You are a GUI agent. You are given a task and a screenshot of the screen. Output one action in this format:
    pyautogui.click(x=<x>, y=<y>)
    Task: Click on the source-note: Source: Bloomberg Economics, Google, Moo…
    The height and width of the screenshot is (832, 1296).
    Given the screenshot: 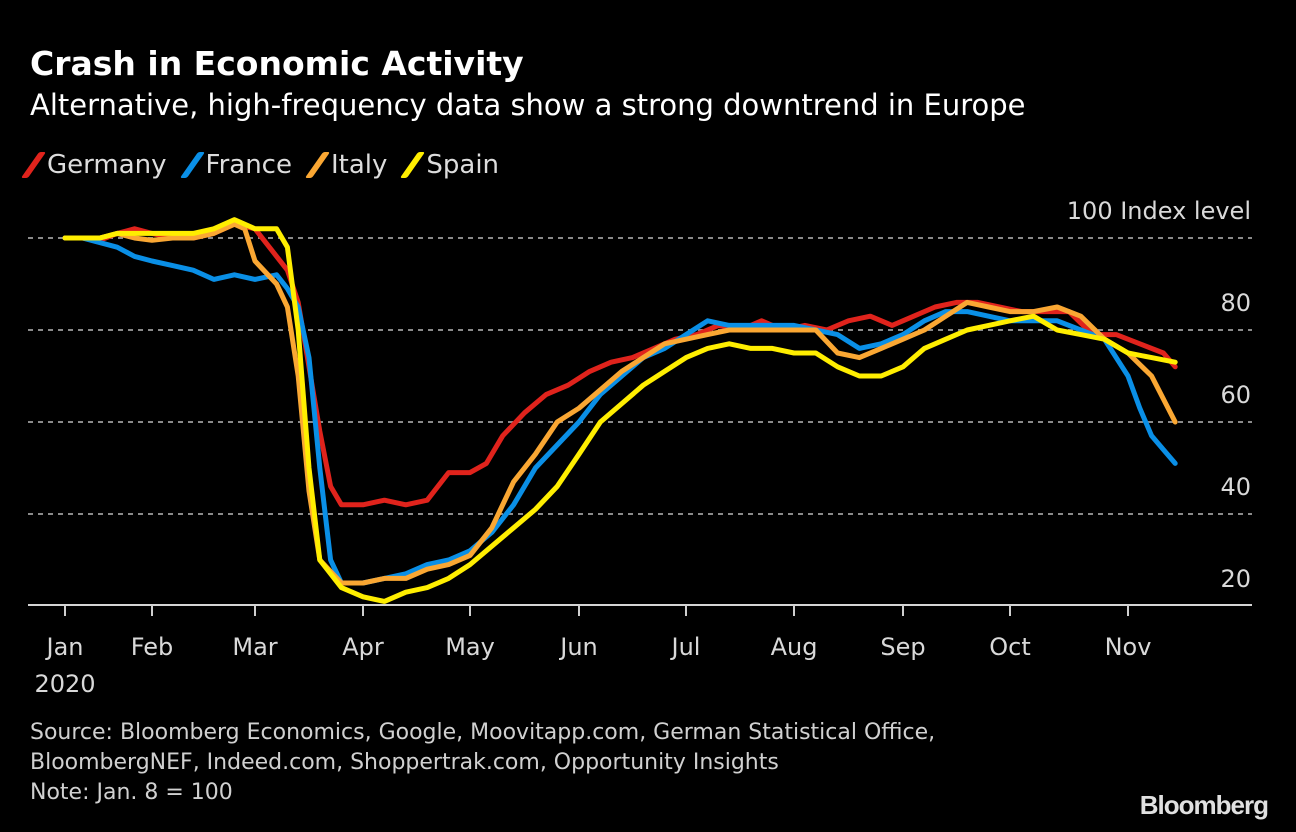 What is the action you would take?
    pyautogui.click(x=482, y=763)
    